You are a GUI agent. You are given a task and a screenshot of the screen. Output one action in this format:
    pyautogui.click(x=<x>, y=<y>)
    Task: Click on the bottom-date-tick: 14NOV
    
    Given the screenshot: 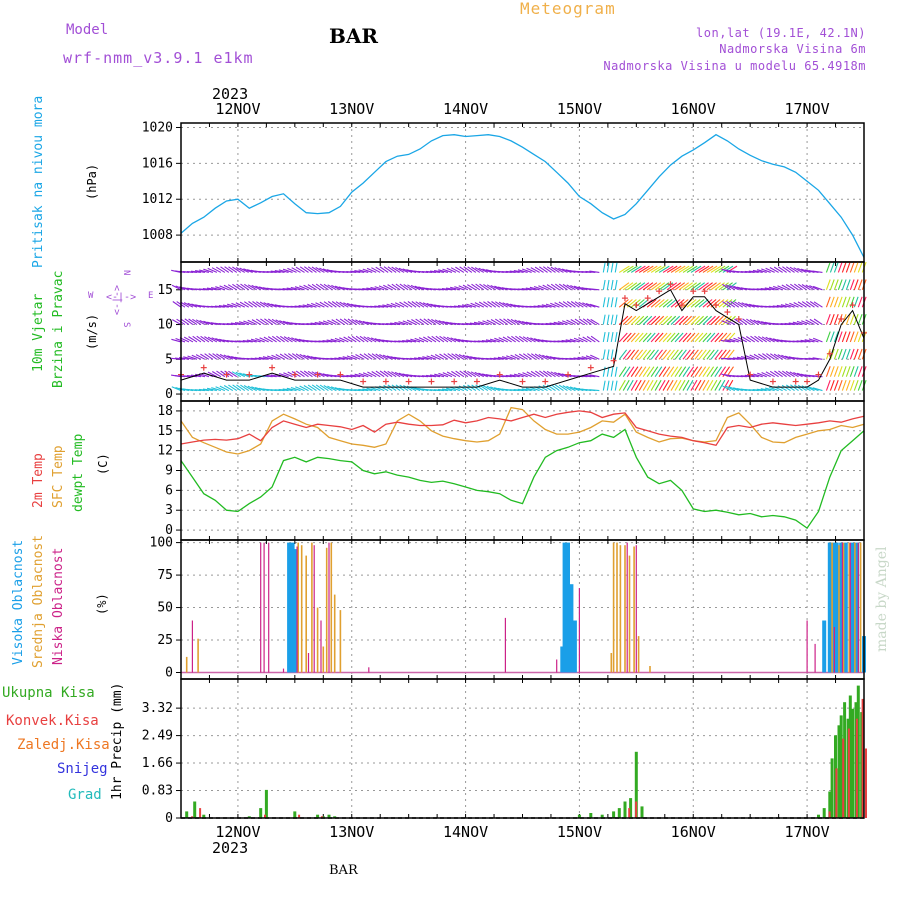 What is the action you would take?
    pyautogui.click(x=465, y=832)
    